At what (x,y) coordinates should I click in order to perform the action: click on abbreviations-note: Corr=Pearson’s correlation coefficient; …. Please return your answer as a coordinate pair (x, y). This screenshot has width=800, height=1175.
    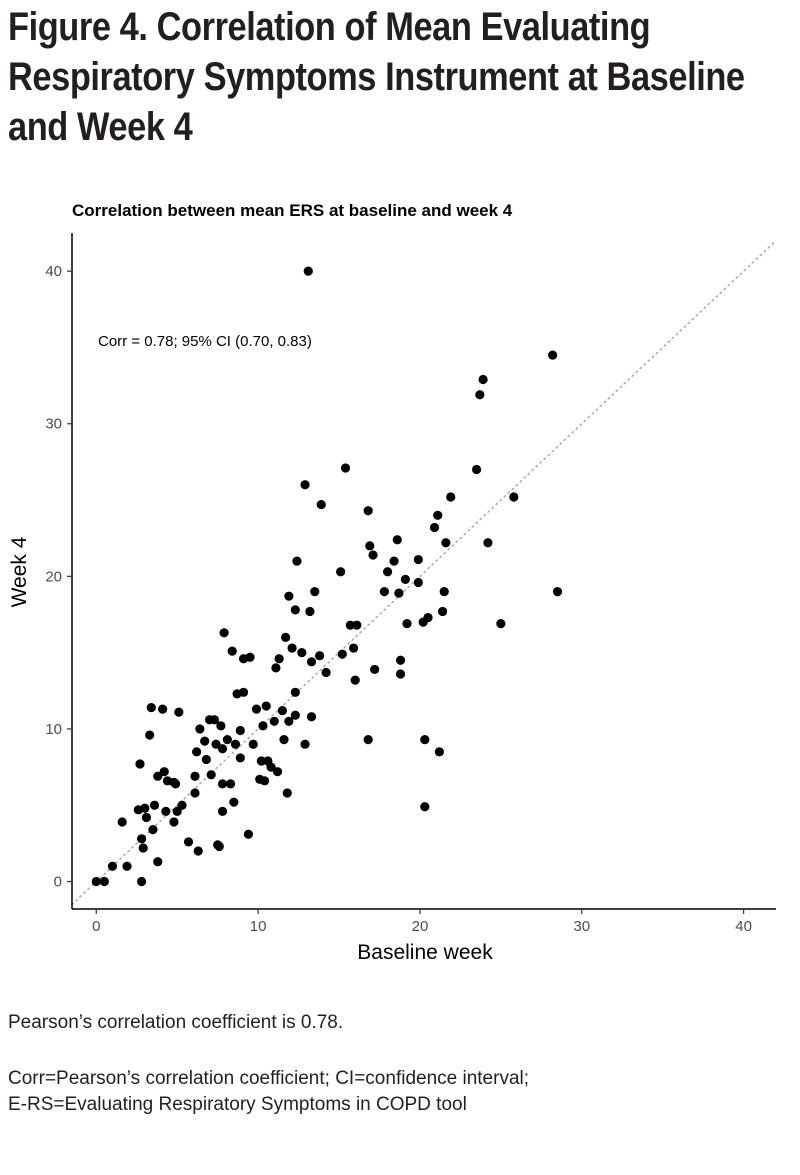
    Looking at the image, I should click on (268, 1092).